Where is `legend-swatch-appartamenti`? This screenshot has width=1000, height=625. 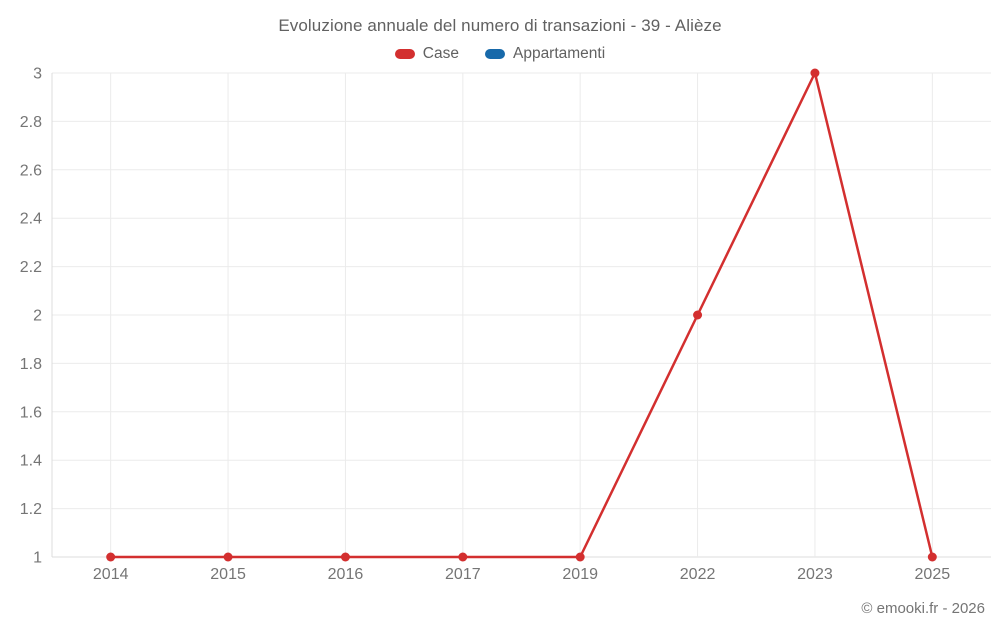
legend-swatch-appartamenti is located at coordinates (494, 54).